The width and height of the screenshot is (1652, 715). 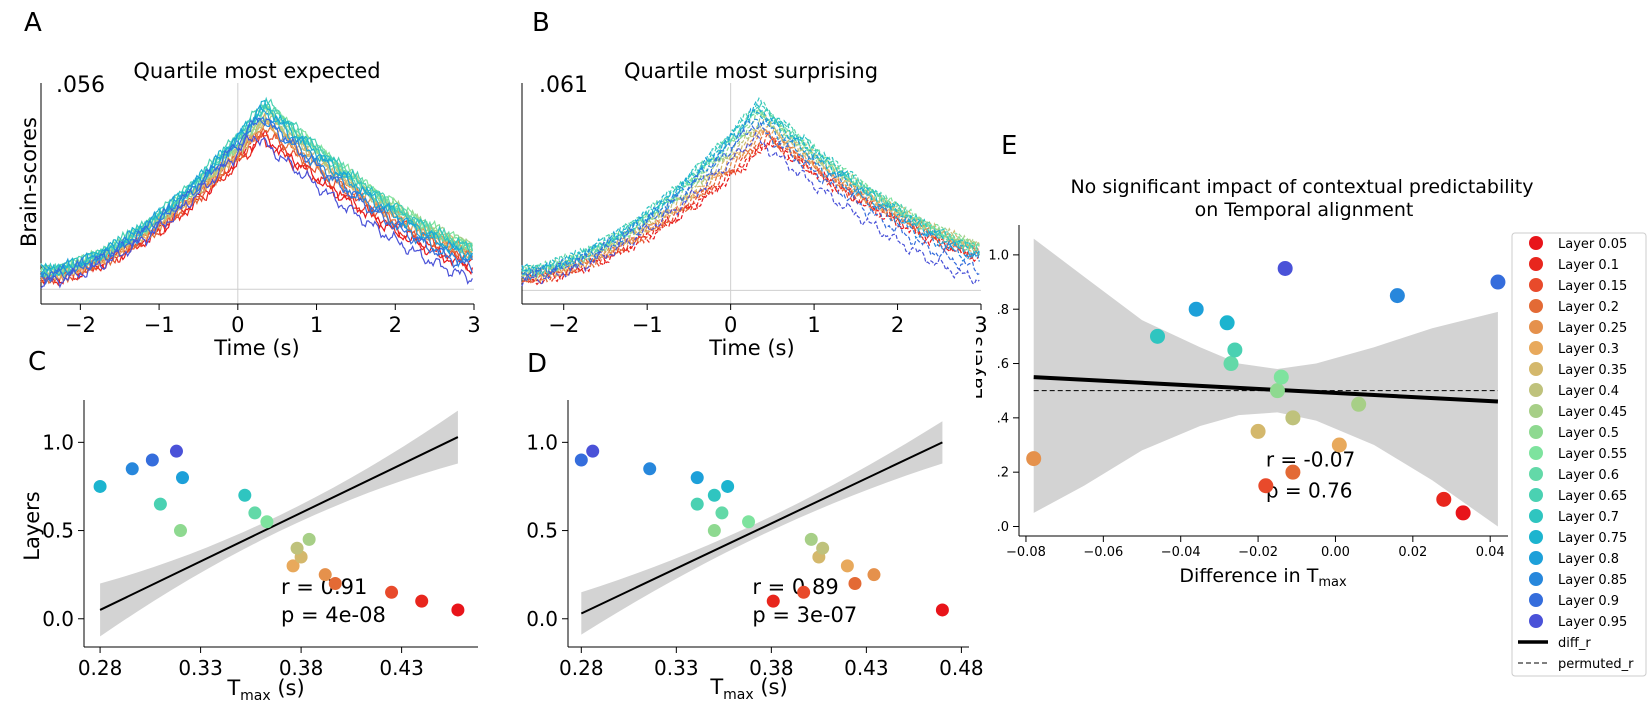 I want to click on legend-entry-label: Layer 0.7, so click(x=1588, y=517).